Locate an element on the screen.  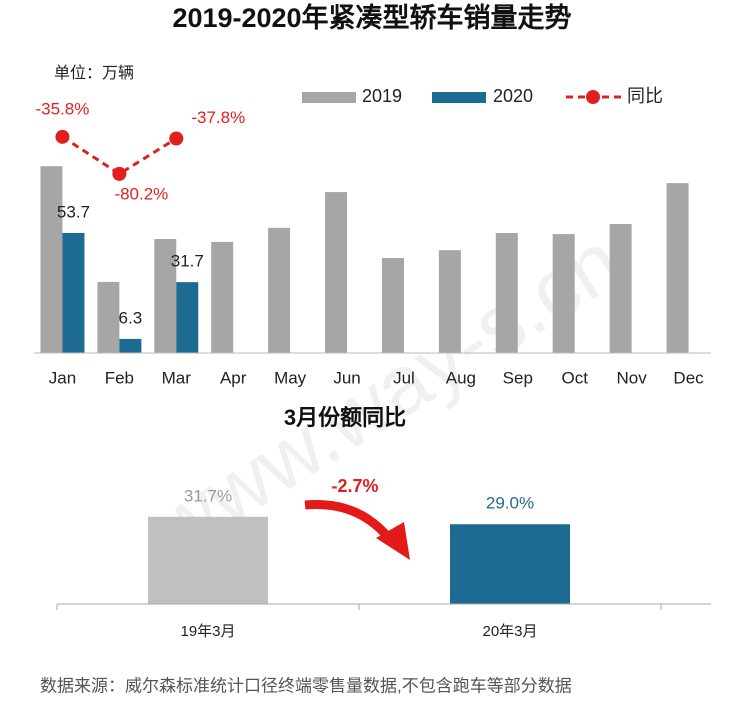
arrow-head is located at coordinates (393, 541).